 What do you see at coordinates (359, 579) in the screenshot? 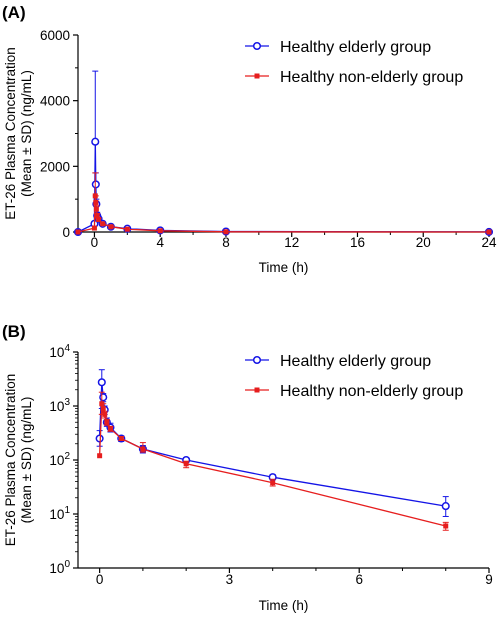
I see `x-tick-label: 6` at bounding box center [359, 579].